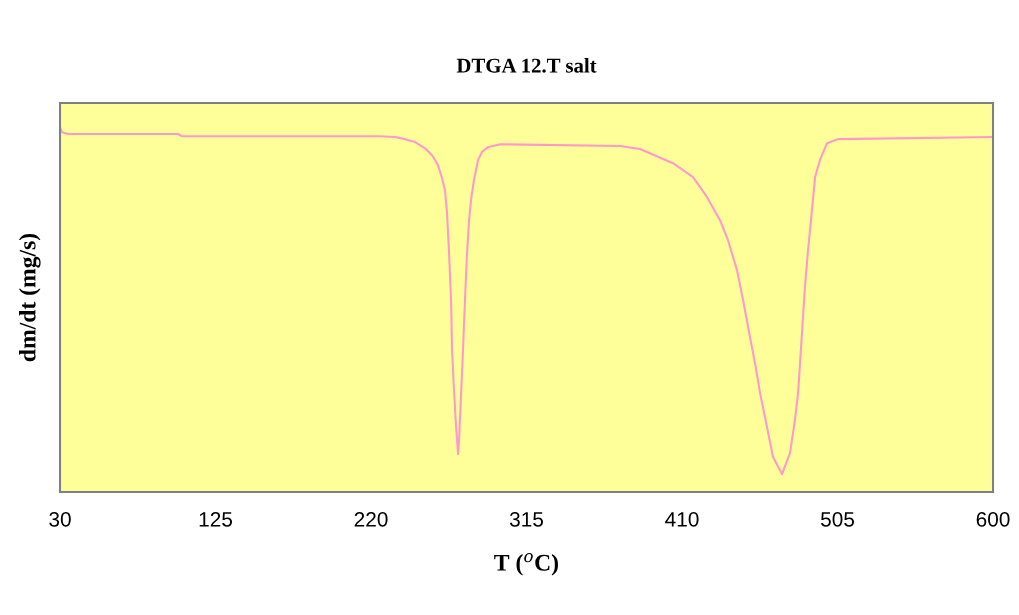 The width and height of the screenshot is (1019, 615). Describe the element at coordinates (682, 519) in the screenshot. I see `x-tick-label: 410` at that location.